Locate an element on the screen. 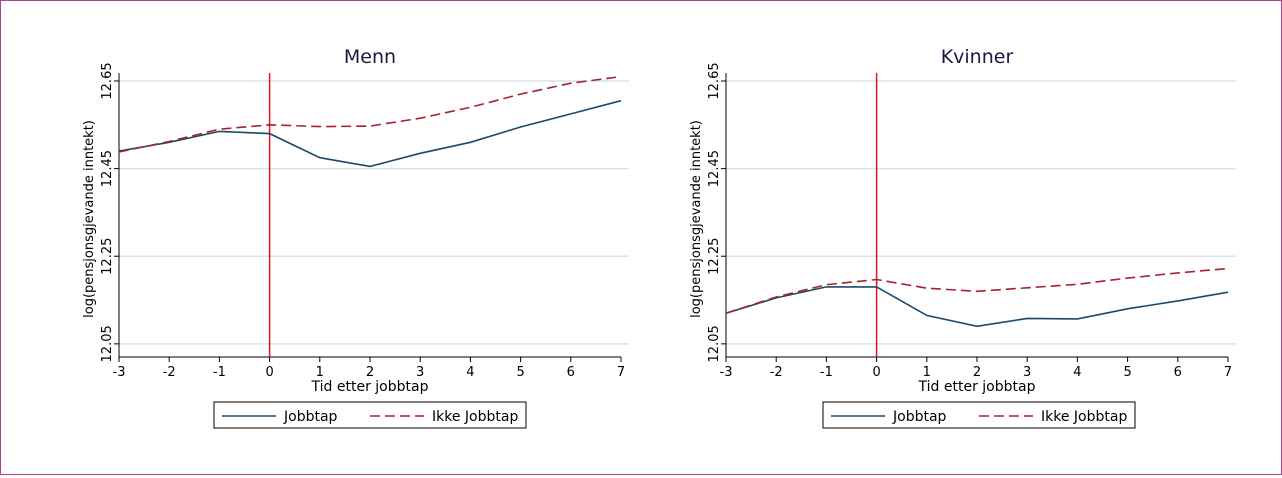 The width and height of the screenshot is (1282, 478). chart-title: Menn is located at coordinates (370, 57).